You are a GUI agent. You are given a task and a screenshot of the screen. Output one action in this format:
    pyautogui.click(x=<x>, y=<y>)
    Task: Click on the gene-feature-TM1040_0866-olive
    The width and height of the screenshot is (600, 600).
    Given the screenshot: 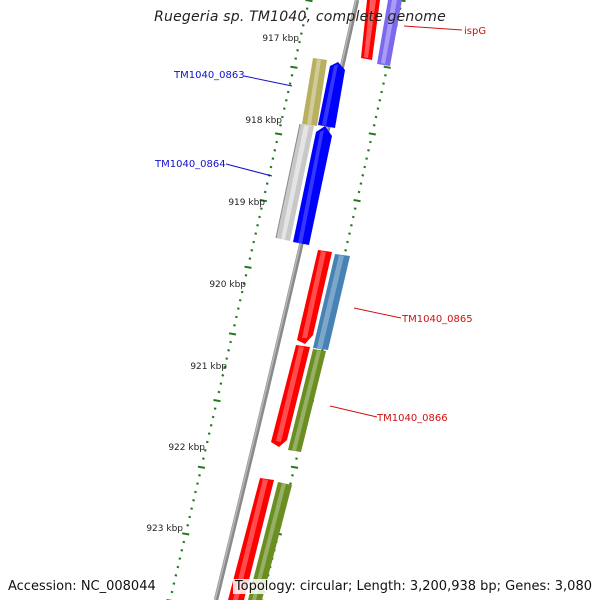 What is the action you would take?
    pyautogui.click(x=307, y=400)
    